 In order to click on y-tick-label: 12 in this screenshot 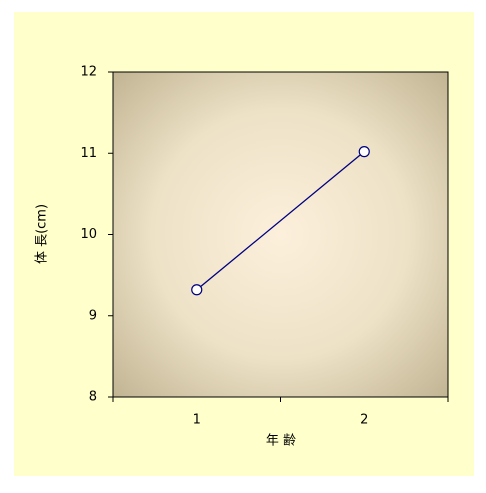, I will do `click(88, 72)`.